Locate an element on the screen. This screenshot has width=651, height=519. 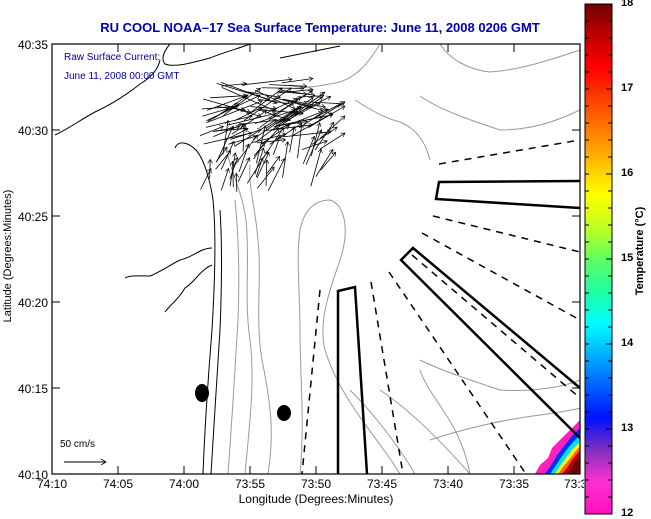
coastline-path is located at coordinates (195, 308).